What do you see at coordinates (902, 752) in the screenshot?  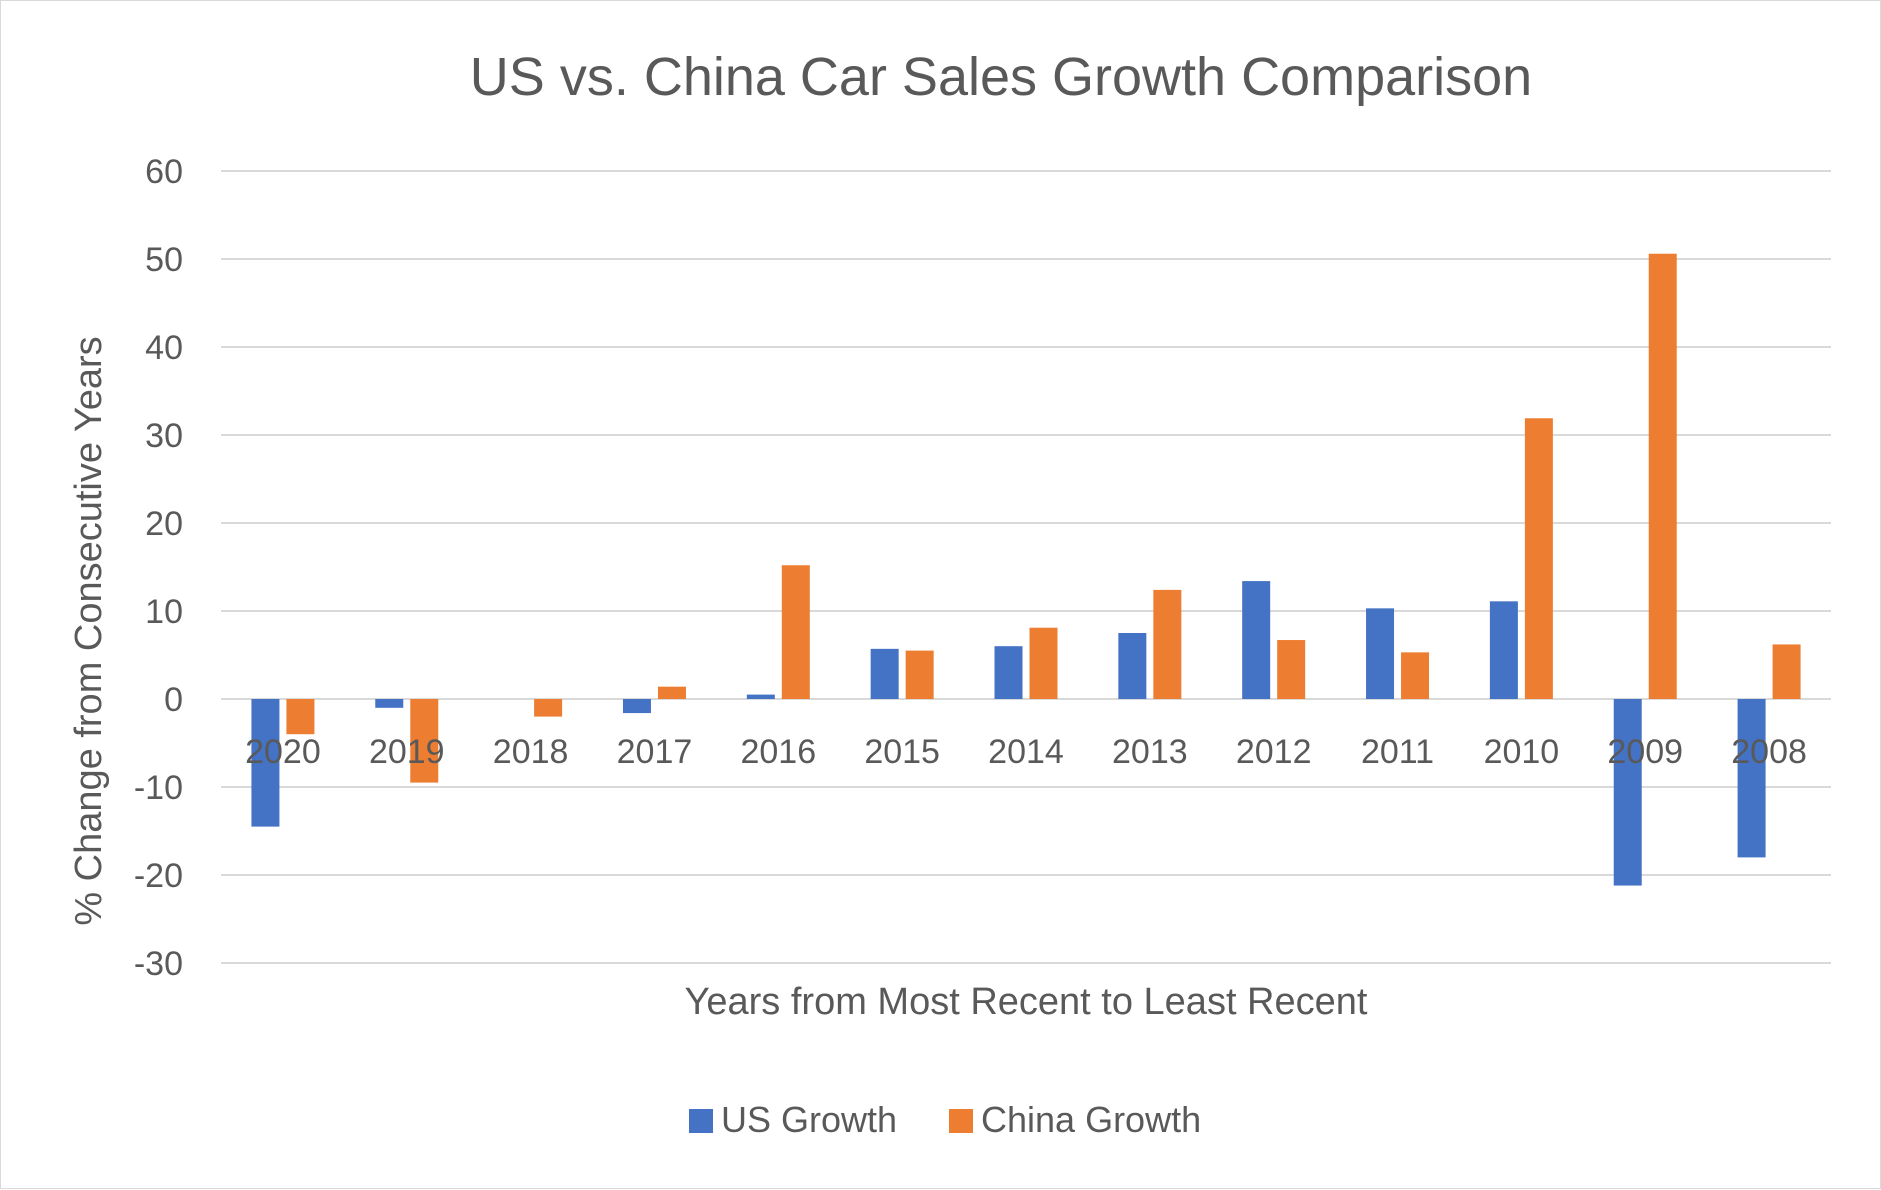 I see `x-tick-label-2015: 2015` at bounding box center [902, 752].